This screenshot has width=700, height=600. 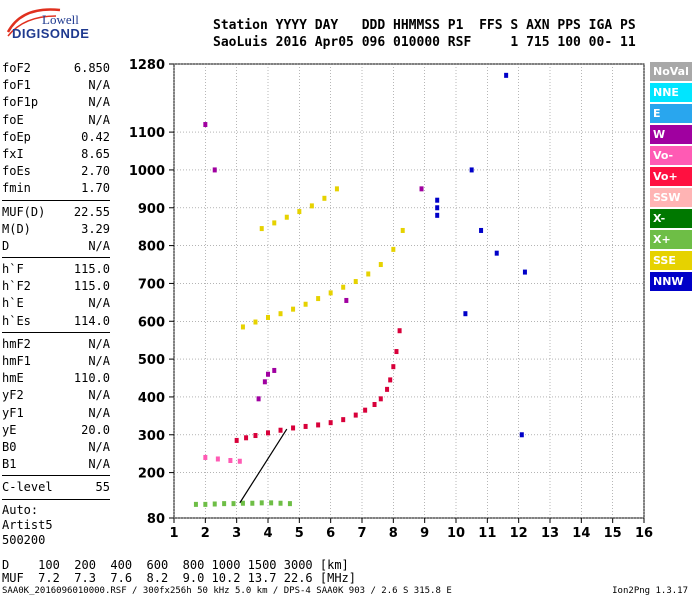 I want to click on param-value: 1.70, so click(x=95, y=188).